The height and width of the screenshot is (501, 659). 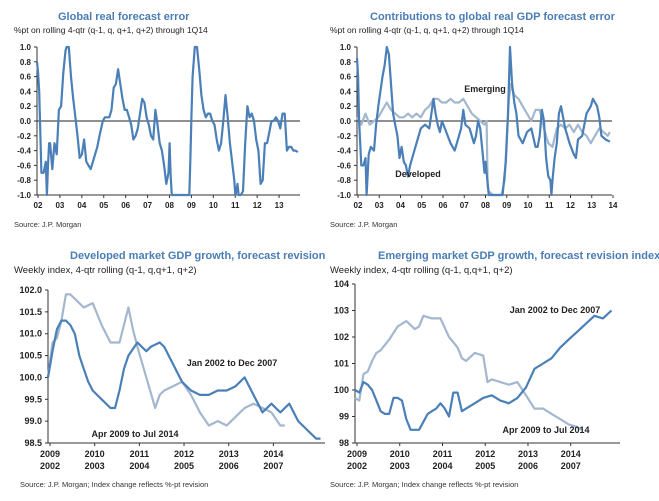 What do you see at coordinates (48, 224) in the screenshot?
I see `chart1-source: Source: J.P. Morgan` at bounding box center [48, 224].